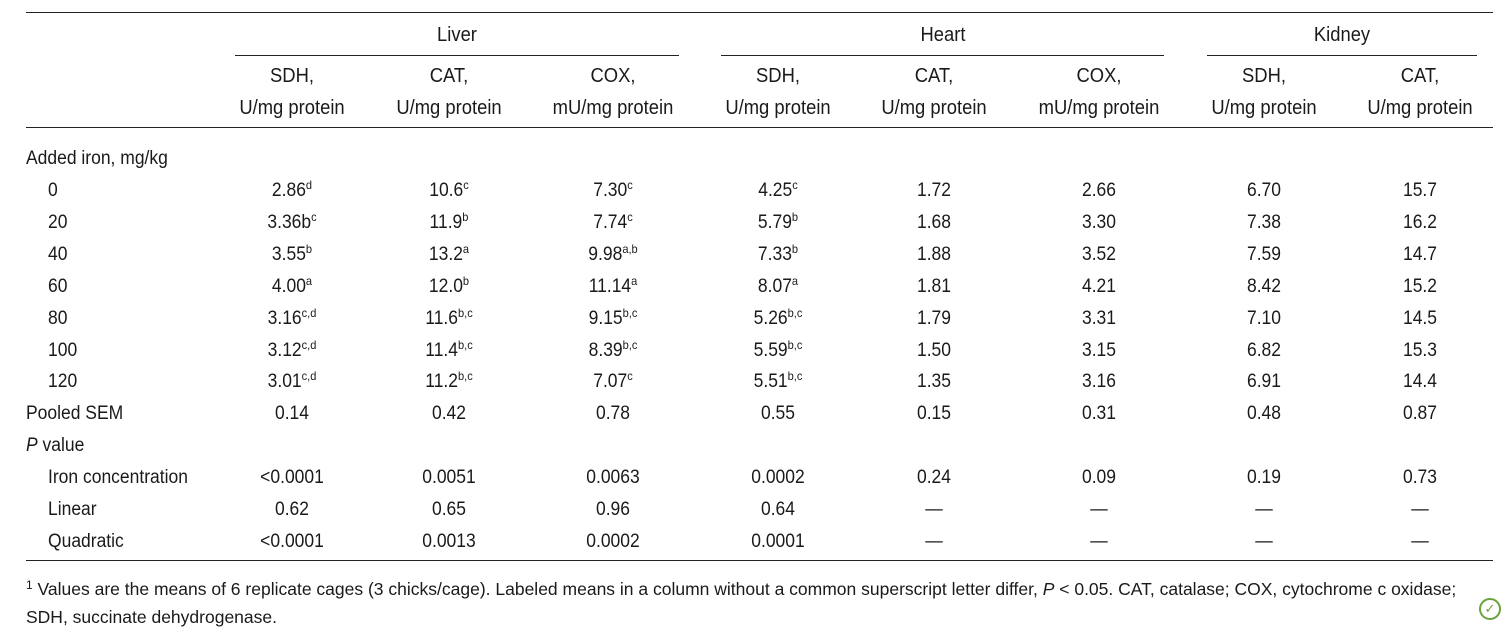  I want to click on table-cell: 3.16c,d, so click(292, 317).